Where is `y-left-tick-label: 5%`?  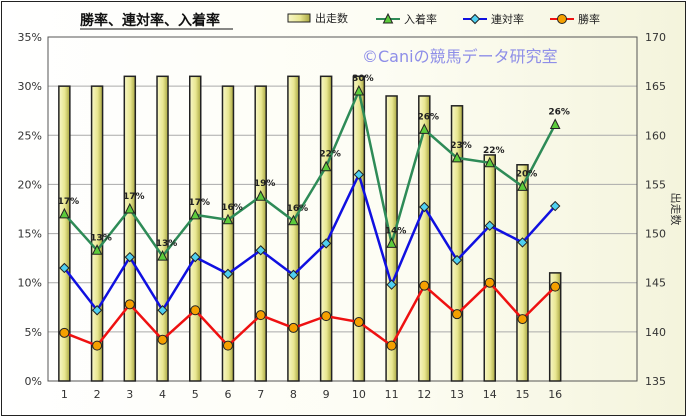
y-left-tick-label: 5% is located at coordinates (33, 332).